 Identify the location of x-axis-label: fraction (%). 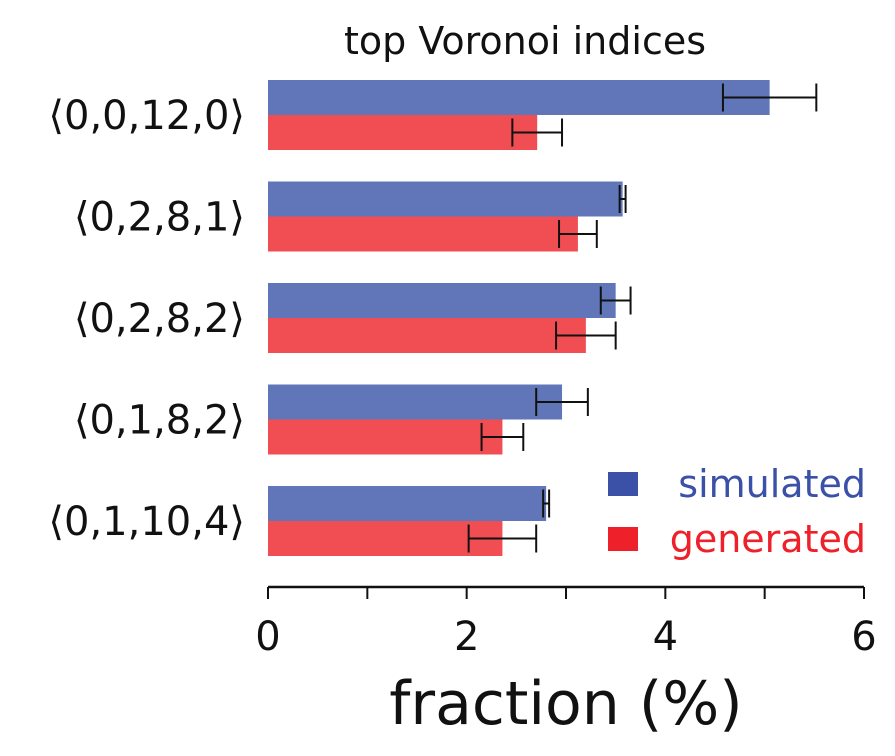
(565, 704).